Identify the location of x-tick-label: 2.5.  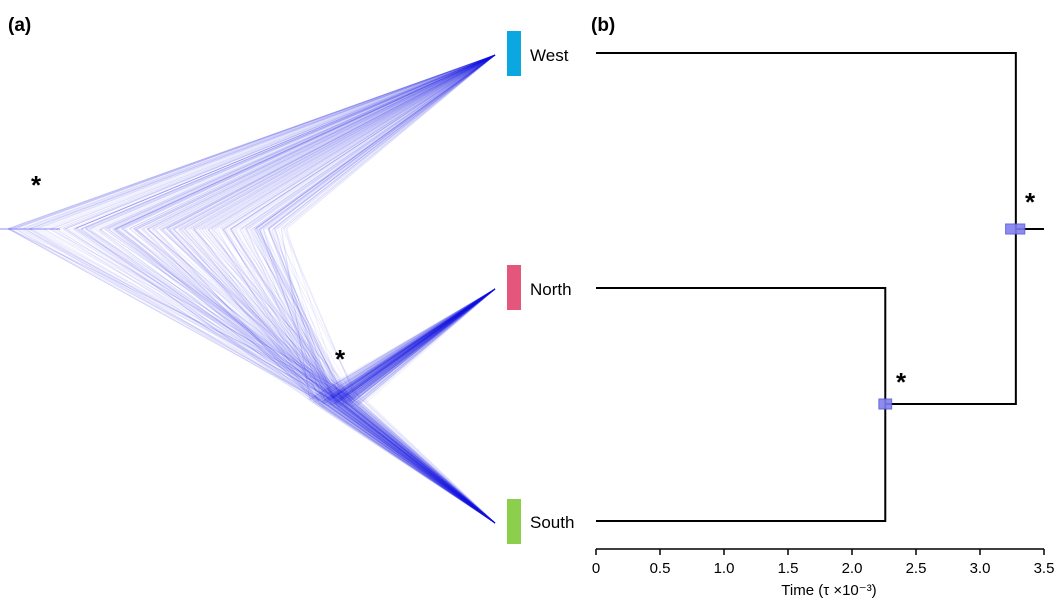
(916, 568).